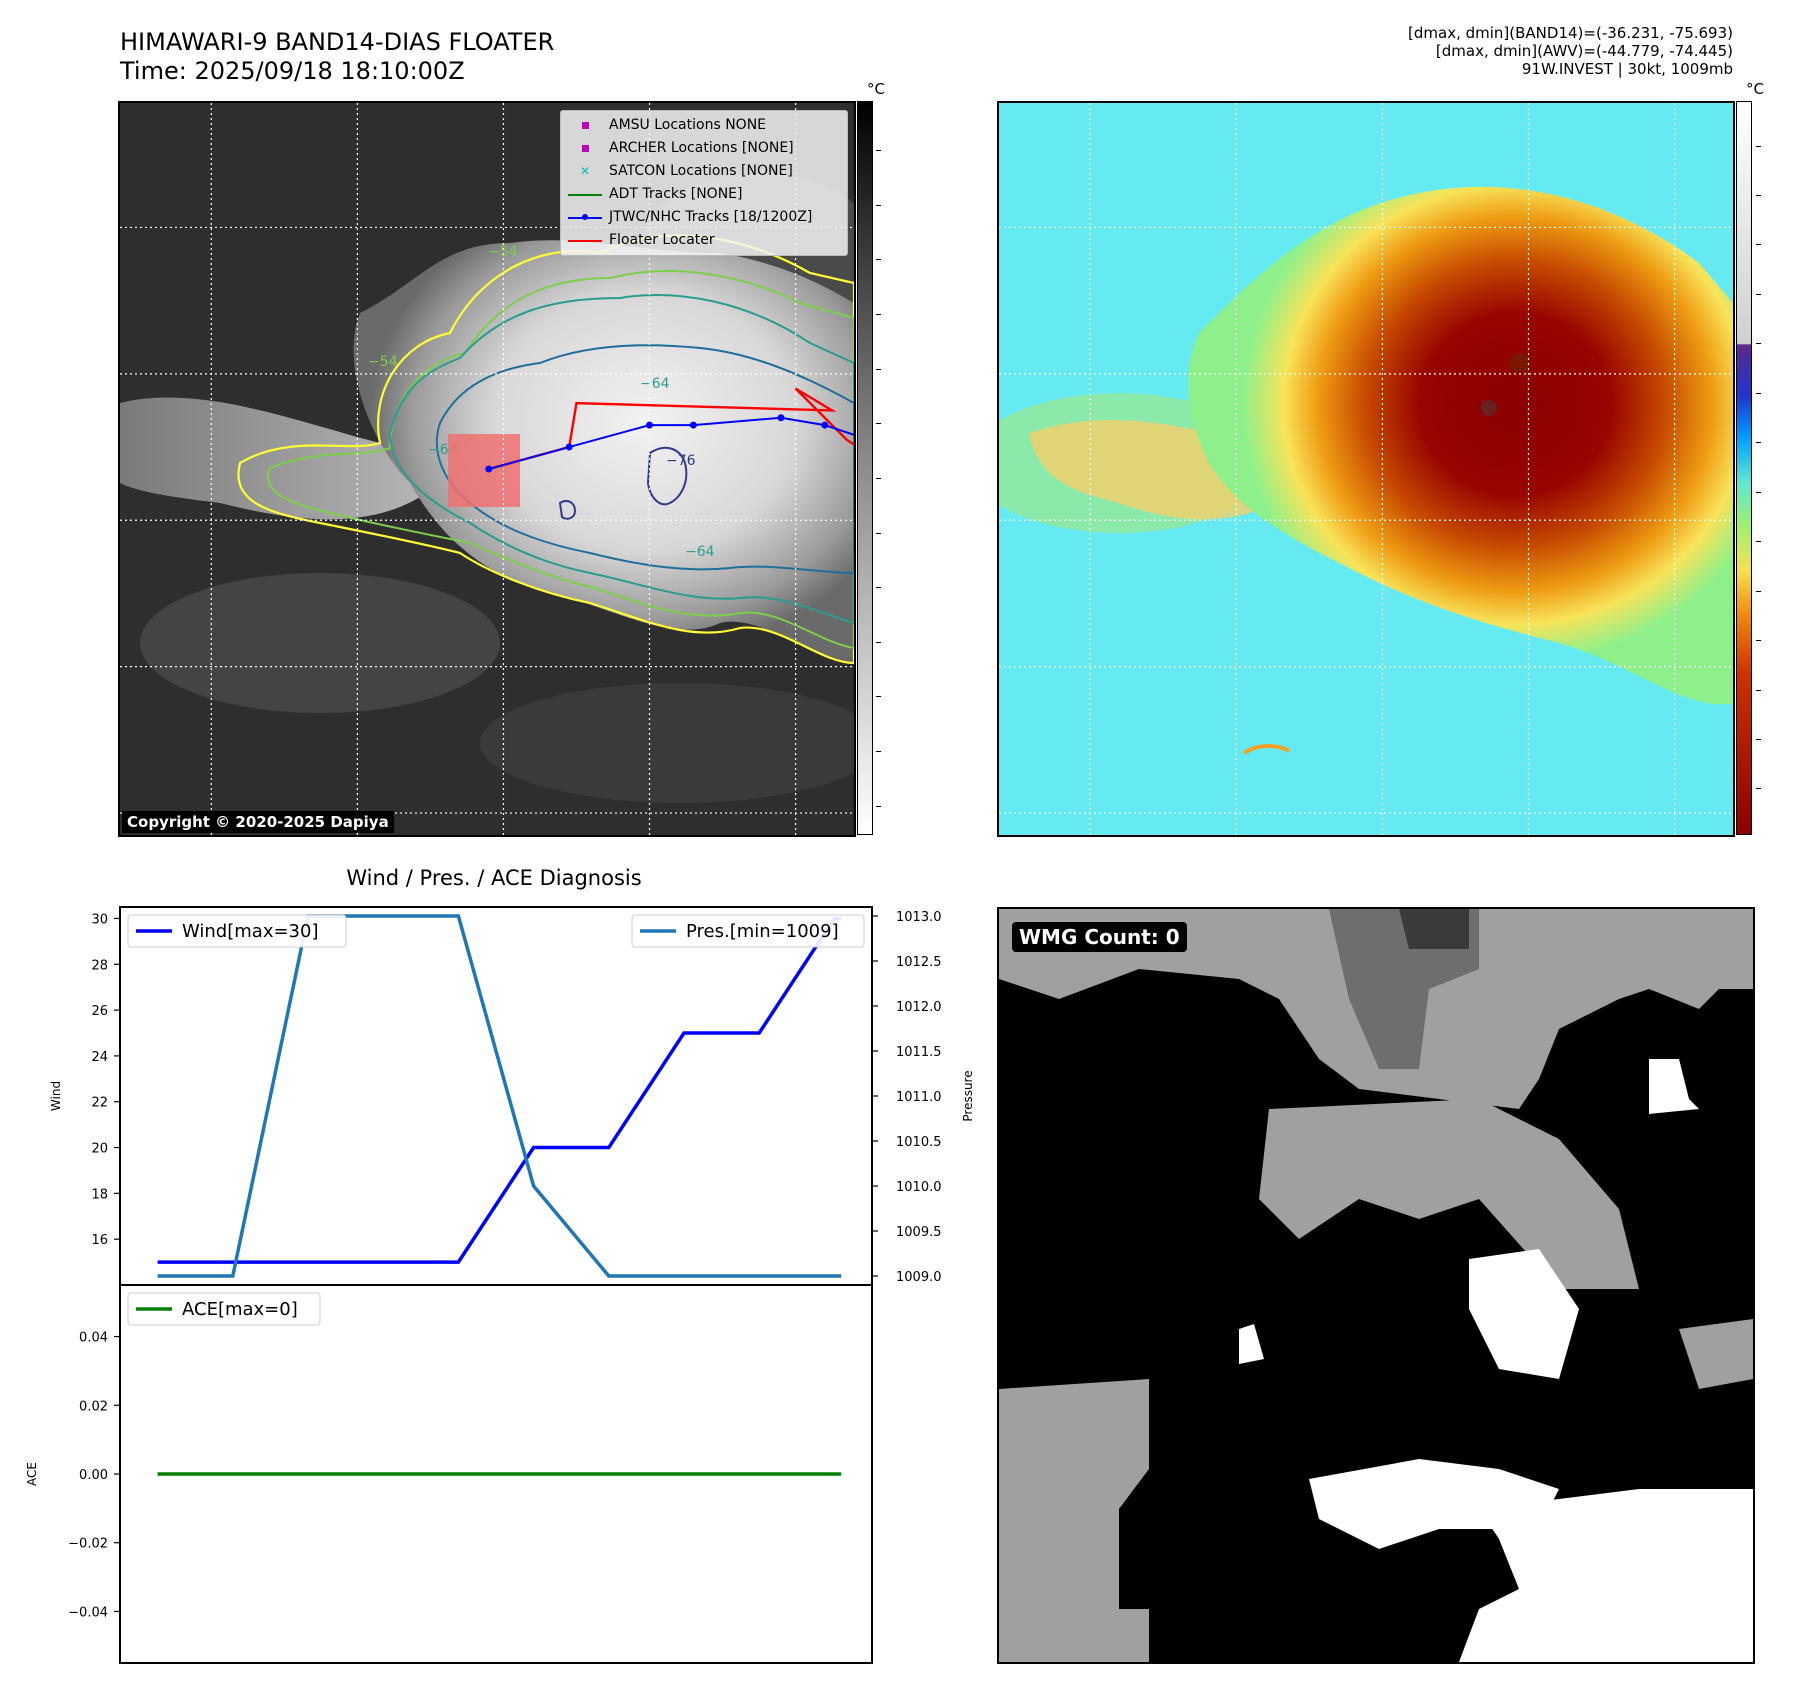 This screenshot has height=1690, width=1813. What do you see at coordinates (919, 917) in the screenshot?
I see `pressure-y-tick-label: 1013.0` at bounding box center [919, 917].